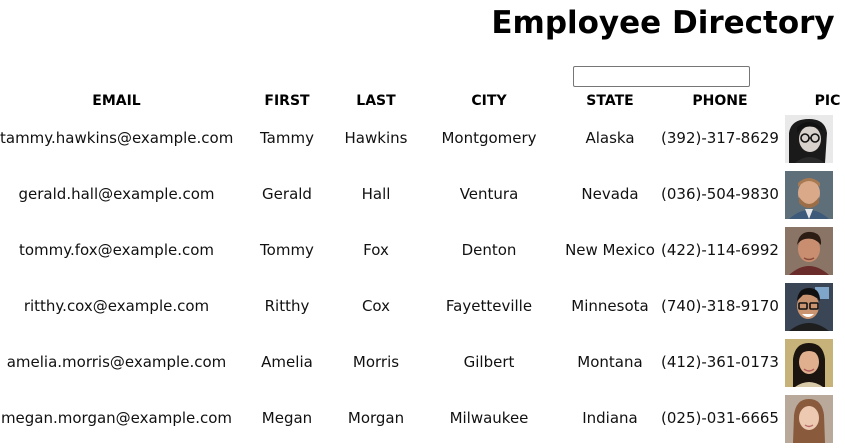 The width and height of the screenshot is (845, 448). I want to click on cell-first: Tammy, so click(287, 138).